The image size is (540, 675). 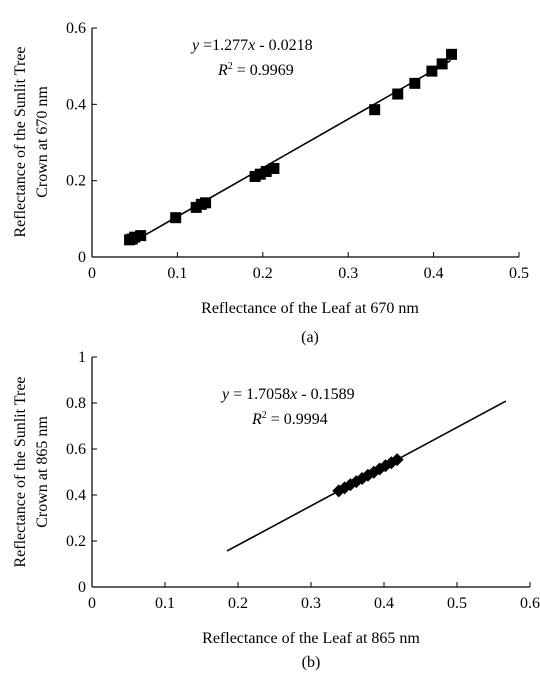 I want to click on panel-a-equation: y =1.277x - 0.0218, so click(x=251, y=45).